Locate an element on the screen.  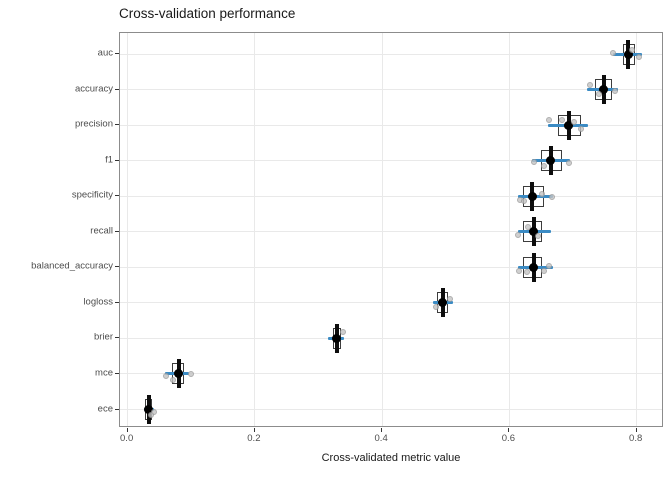
y-axis-label: f1 is located at coordinates (109, 160).